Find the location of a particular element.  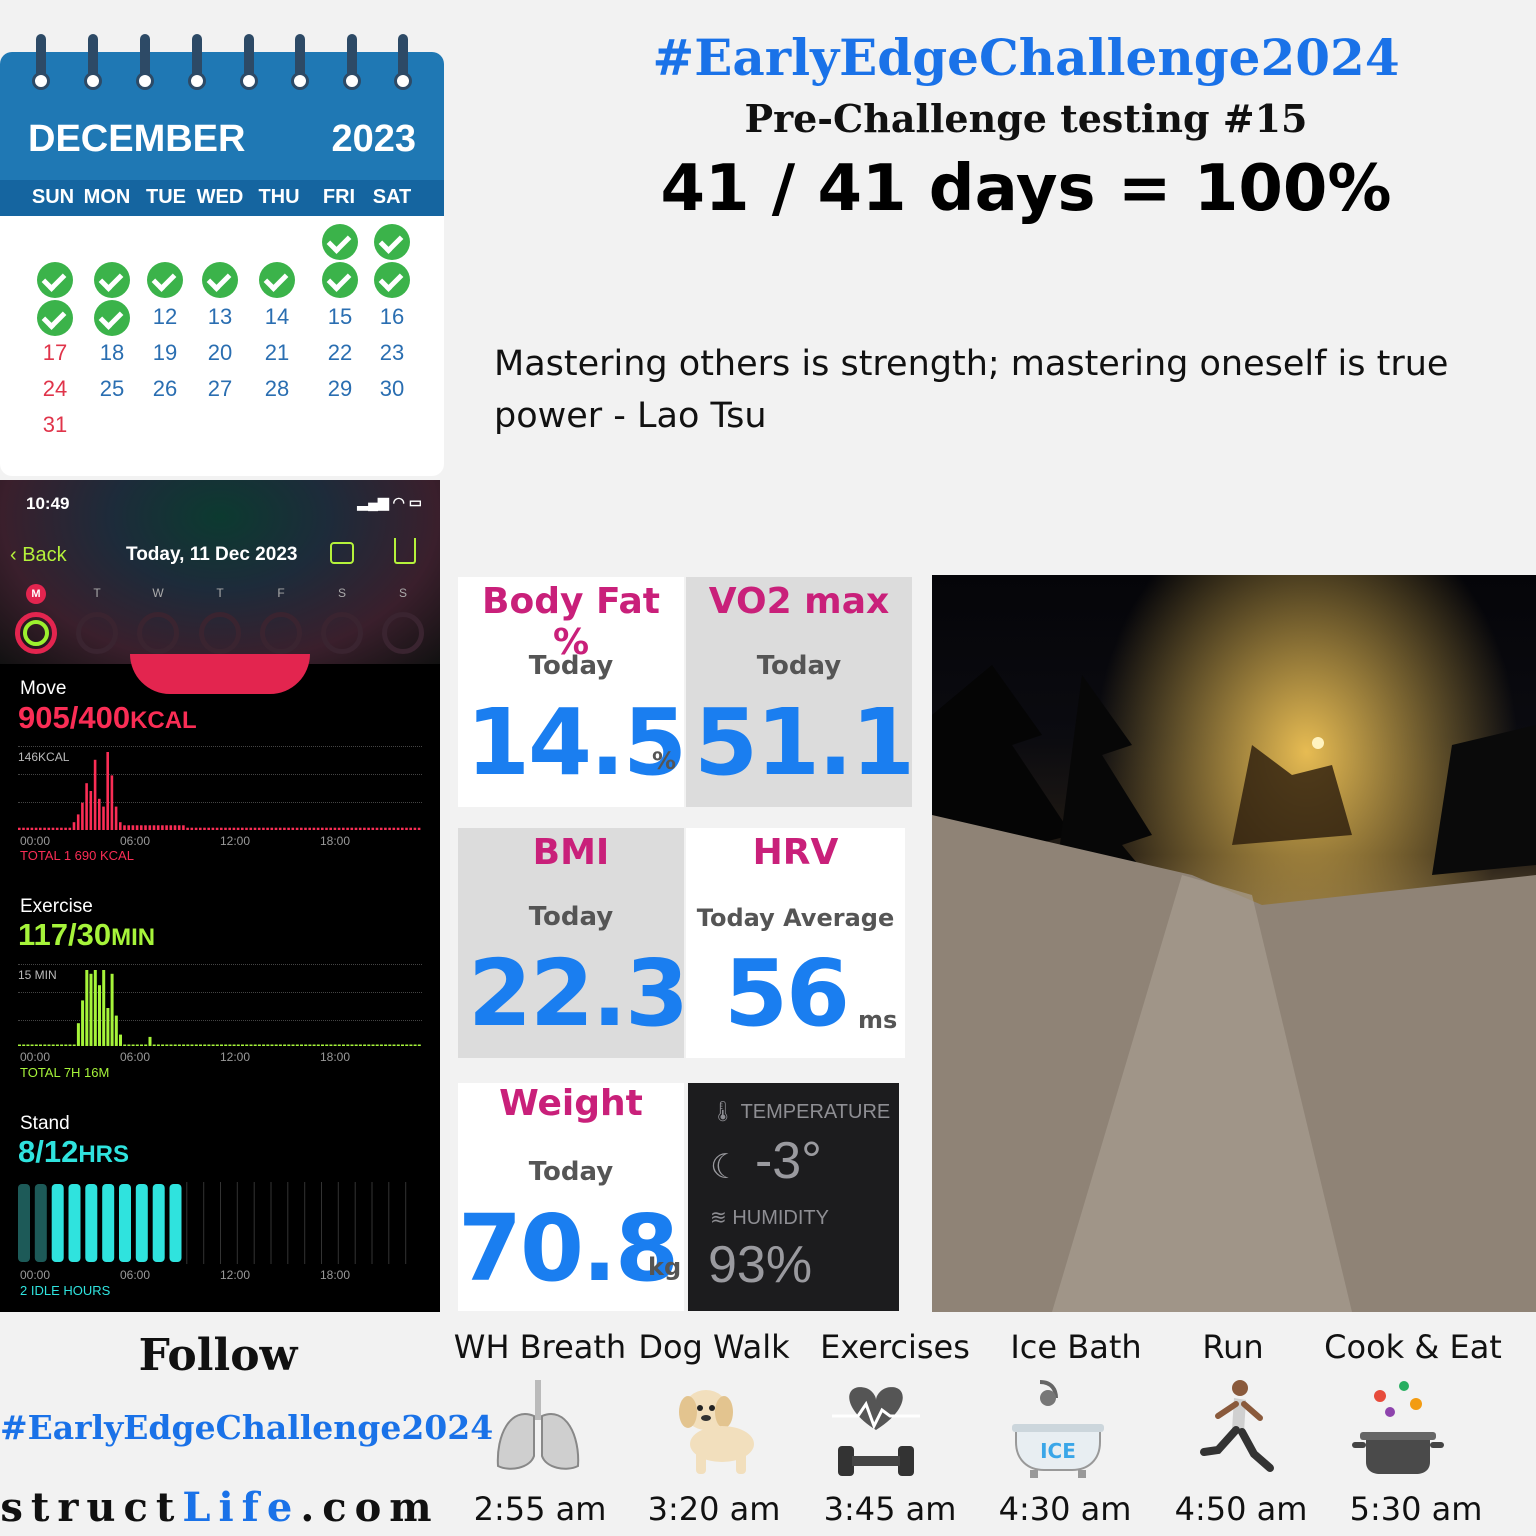

habit-time: 4:50 am is located at coordinates (1241, 1509).